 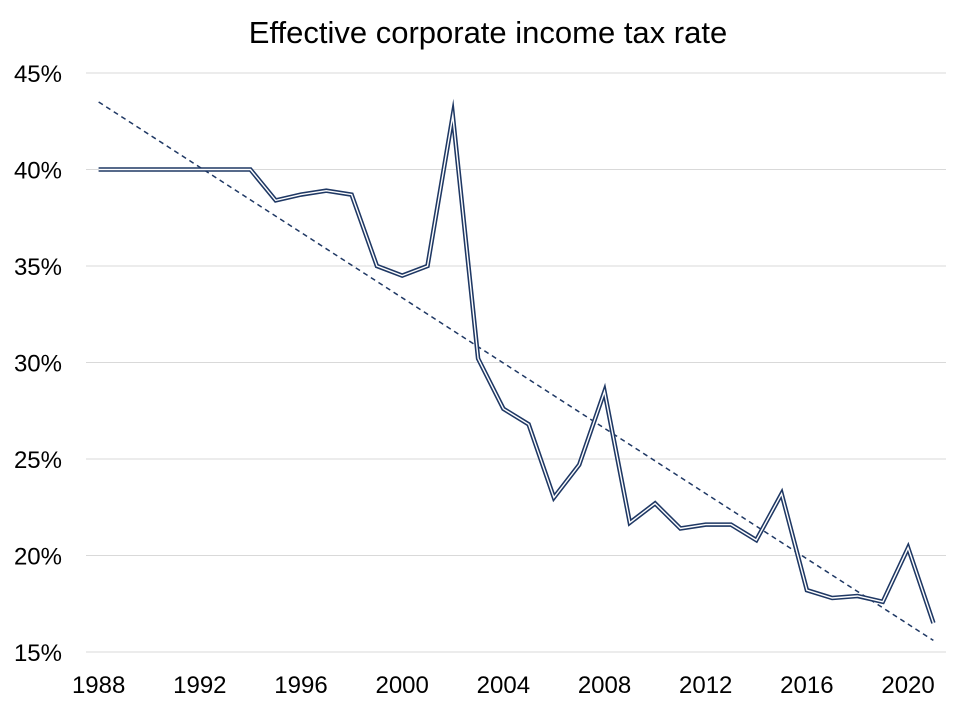 I want to click on x-tick-label: 1996, so click(x=300, y=685).